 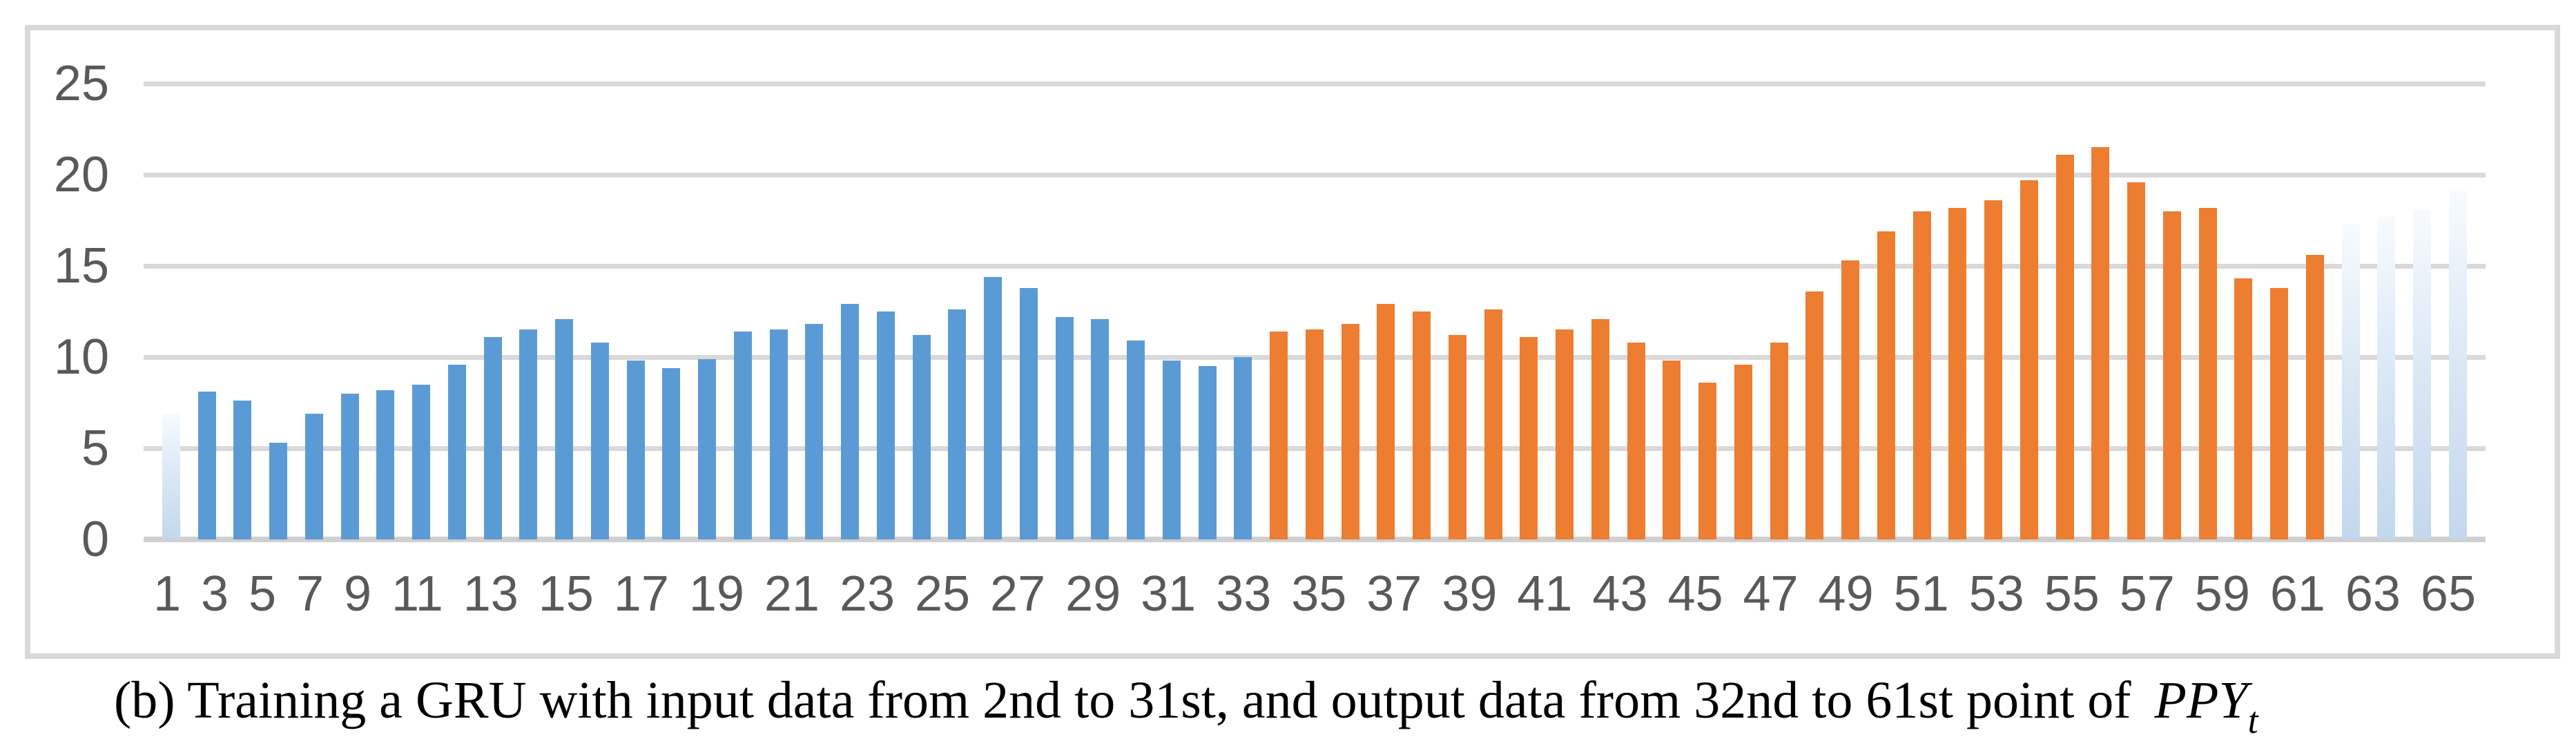 What do you see at coordinates (310, 594) in the screenshot?
I see `x-tick-label-7: 7` at bounding box center [310, 594].